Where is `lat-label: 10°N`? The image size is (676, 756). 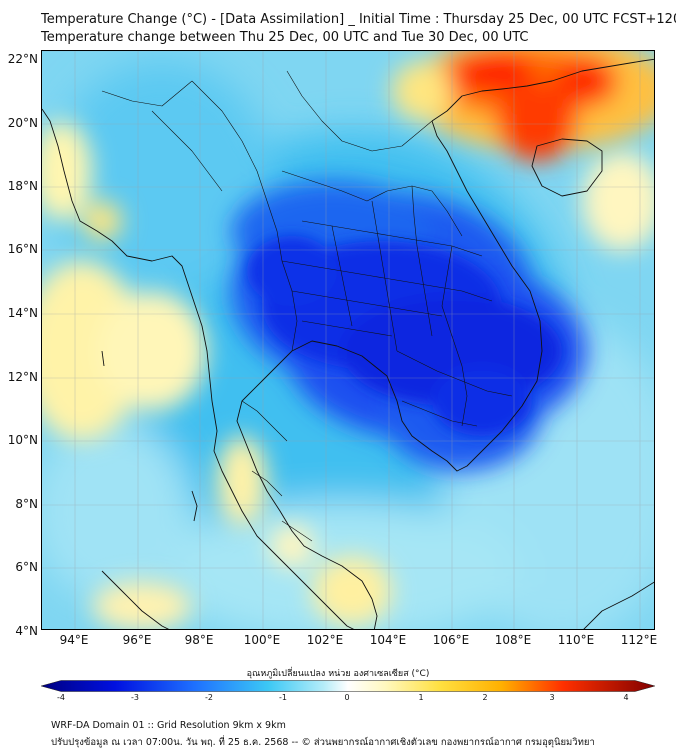
lat-label: 10°N is located at coordinates (22, 440).